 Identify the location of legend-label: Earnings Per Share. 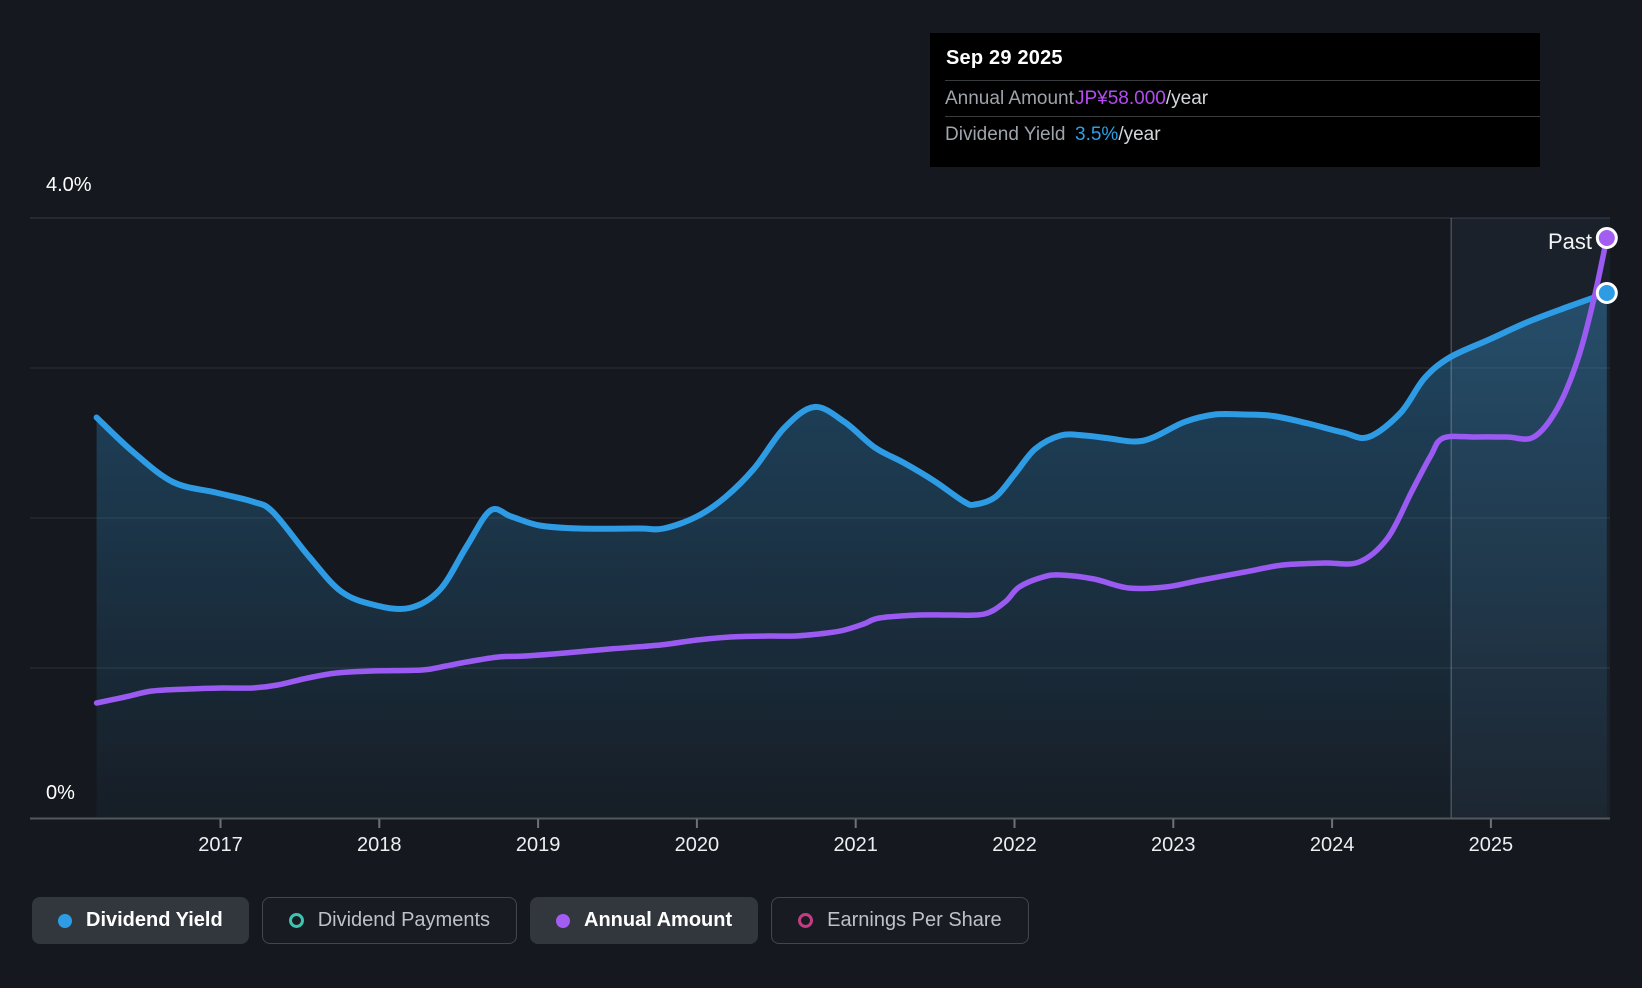
(914, 920).